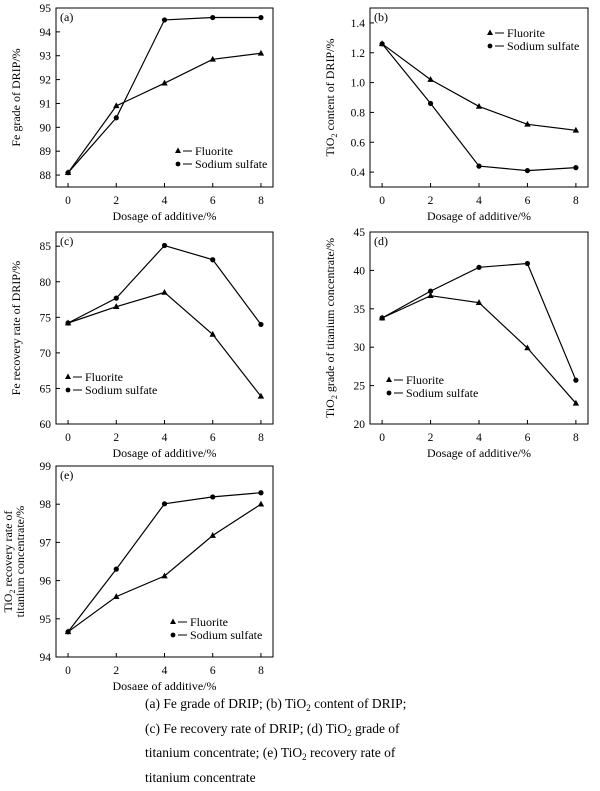 The image size is (600, 791). What do you see at coordinates (358, 24) in the screenshot?
I see `y-tick-label: 1.4` at bounding box center [358, 24].